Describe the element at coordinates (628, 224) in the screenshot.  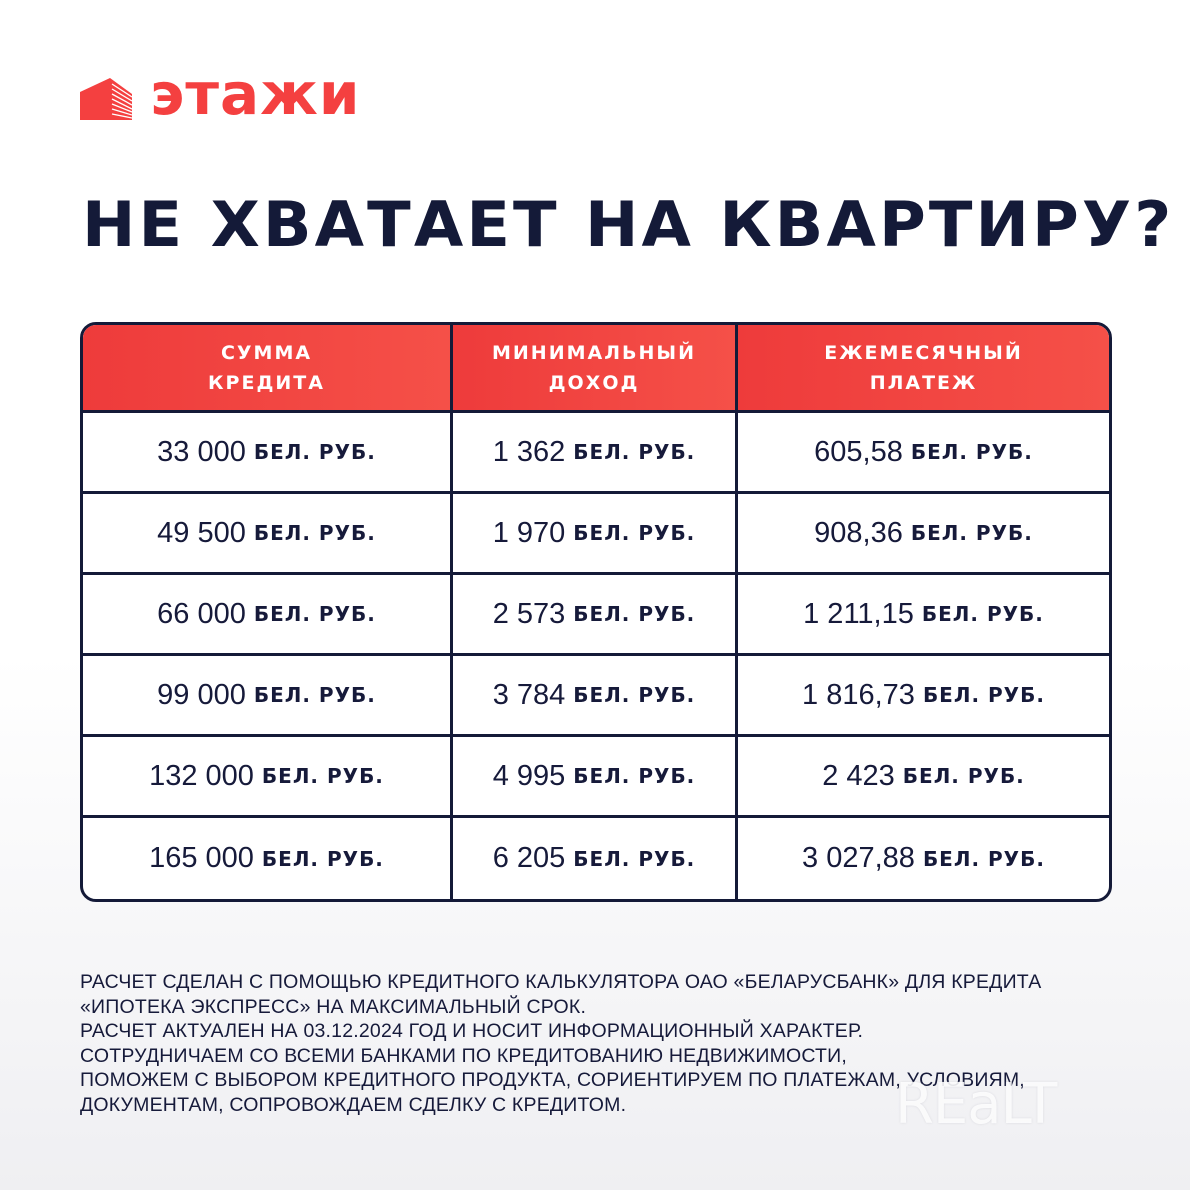
I see `page-title: НЕ ХВАТАЕТ НА КВАРТИРУ?` at that location.